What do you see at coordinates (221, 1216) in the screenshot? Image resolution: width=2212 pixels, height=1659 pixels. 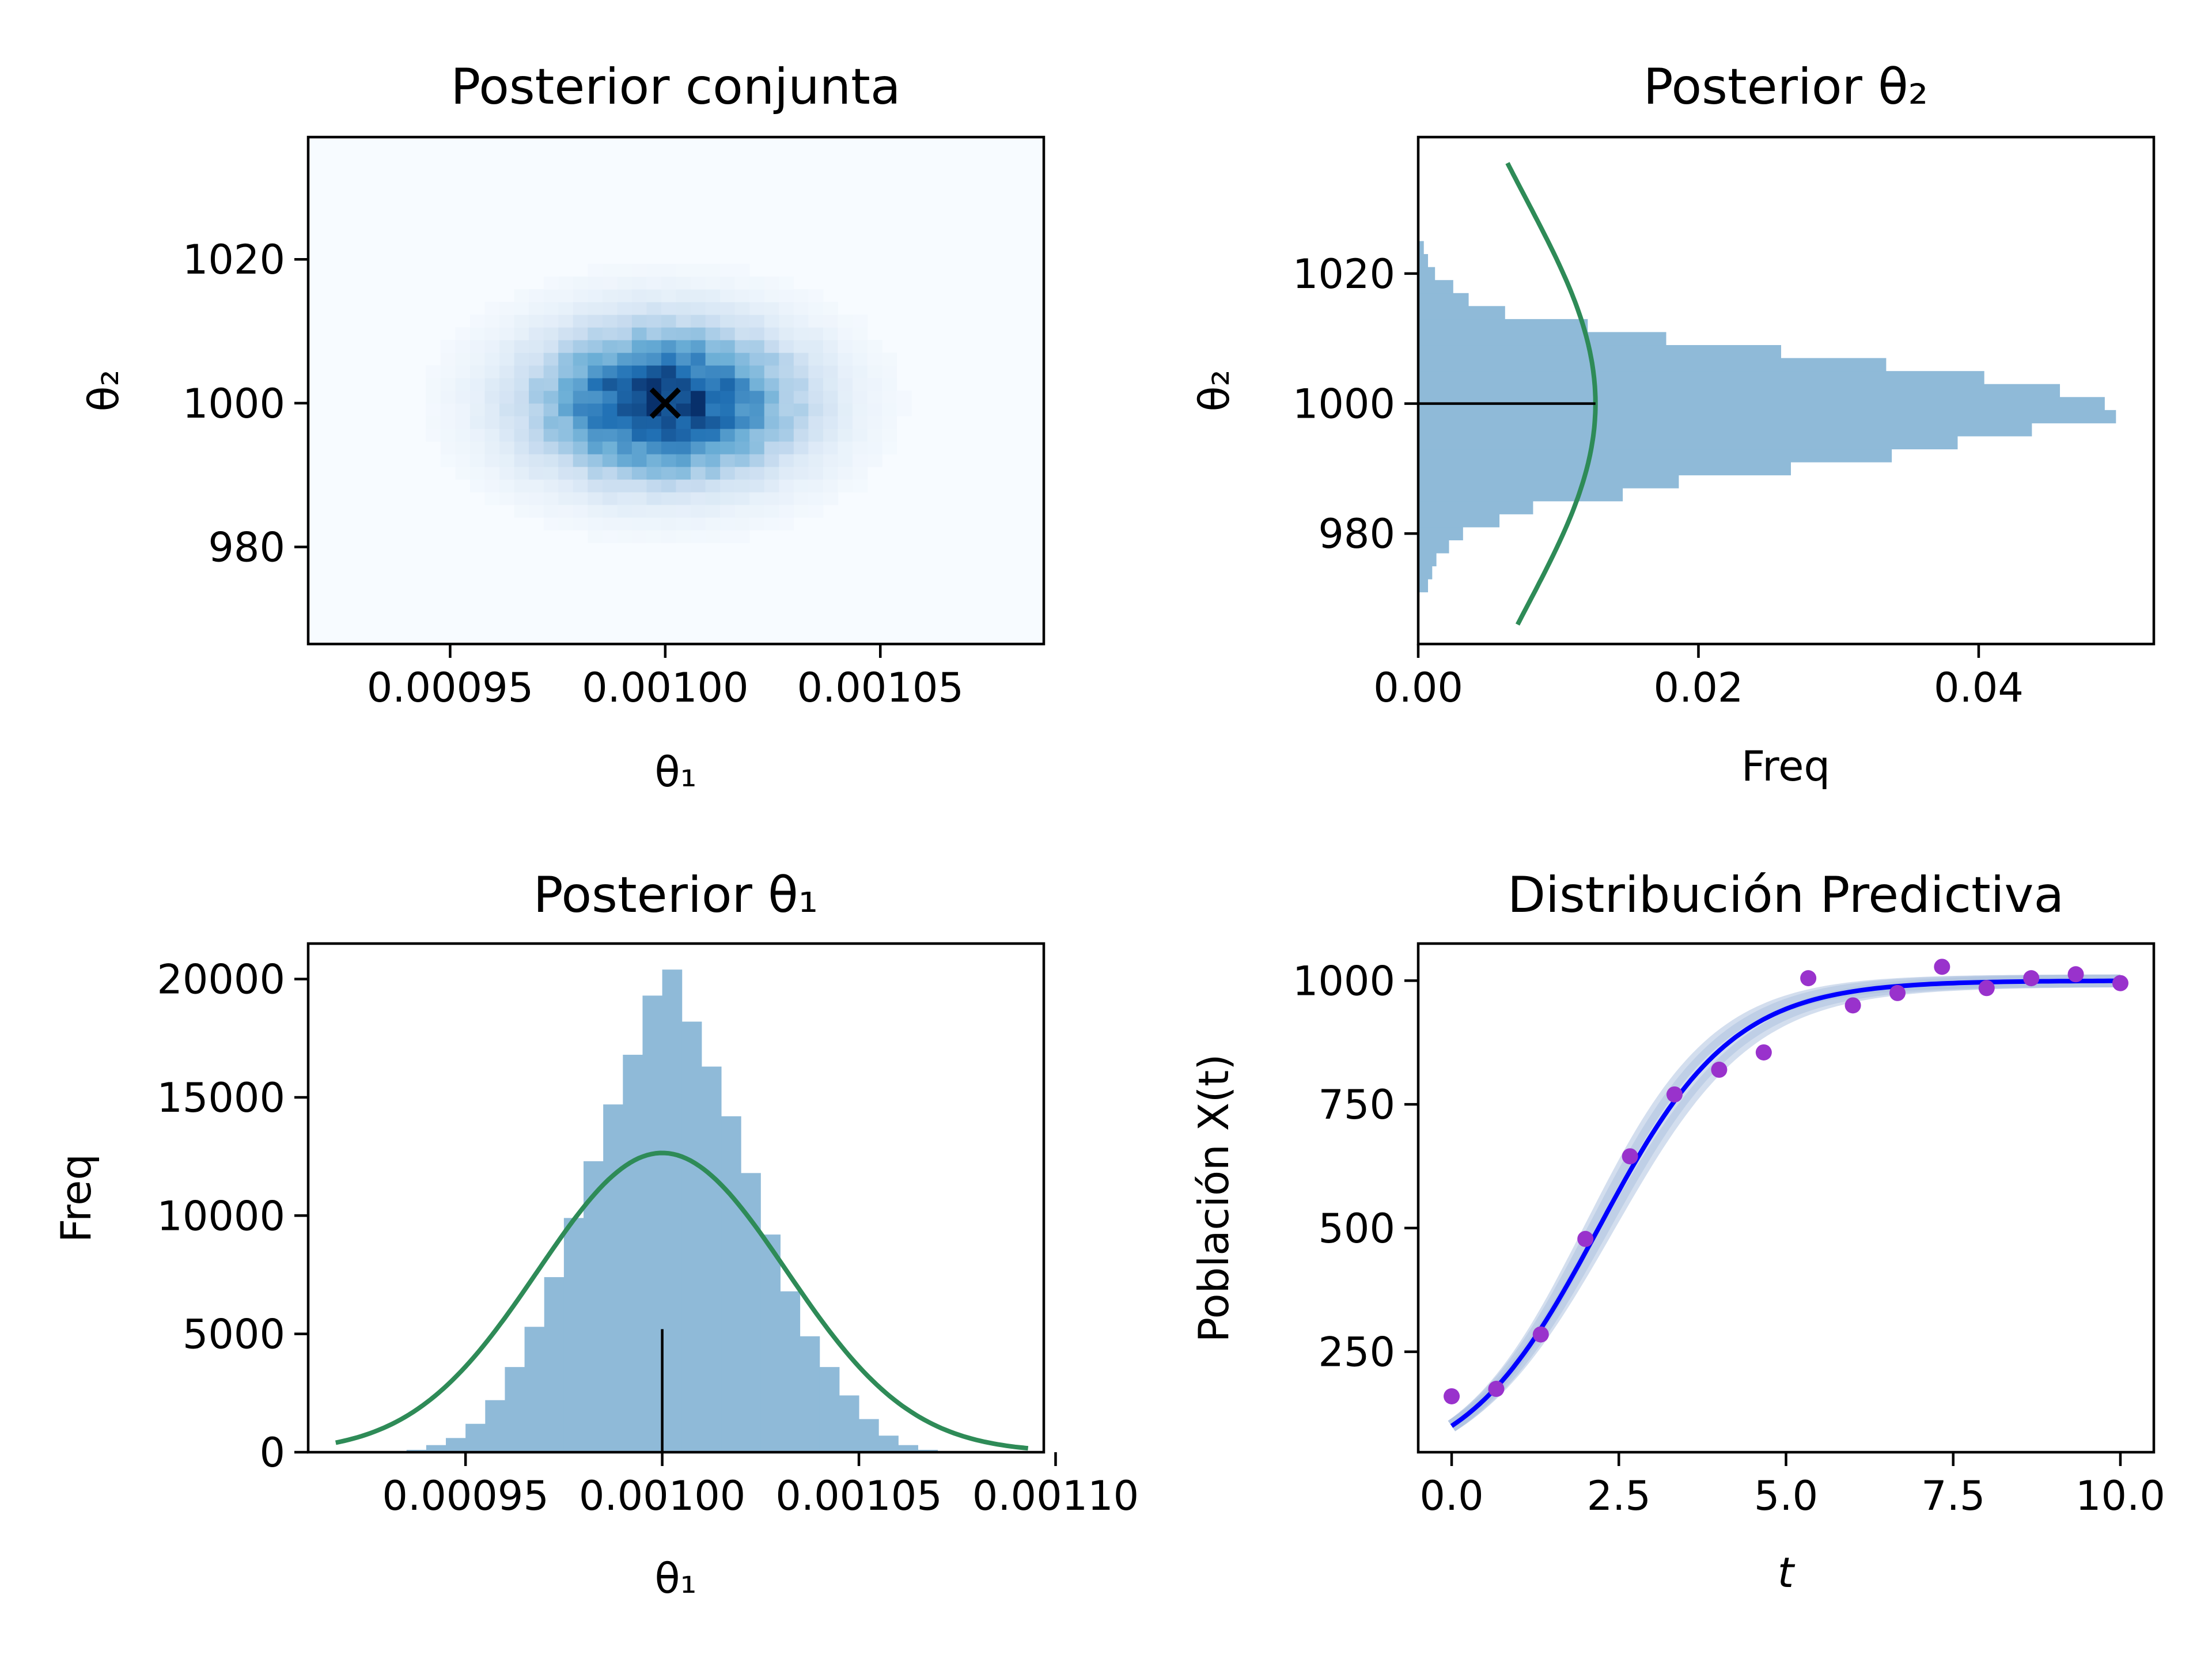 I see `y-tick-label: 10000` at bounding box center [221, 1216].